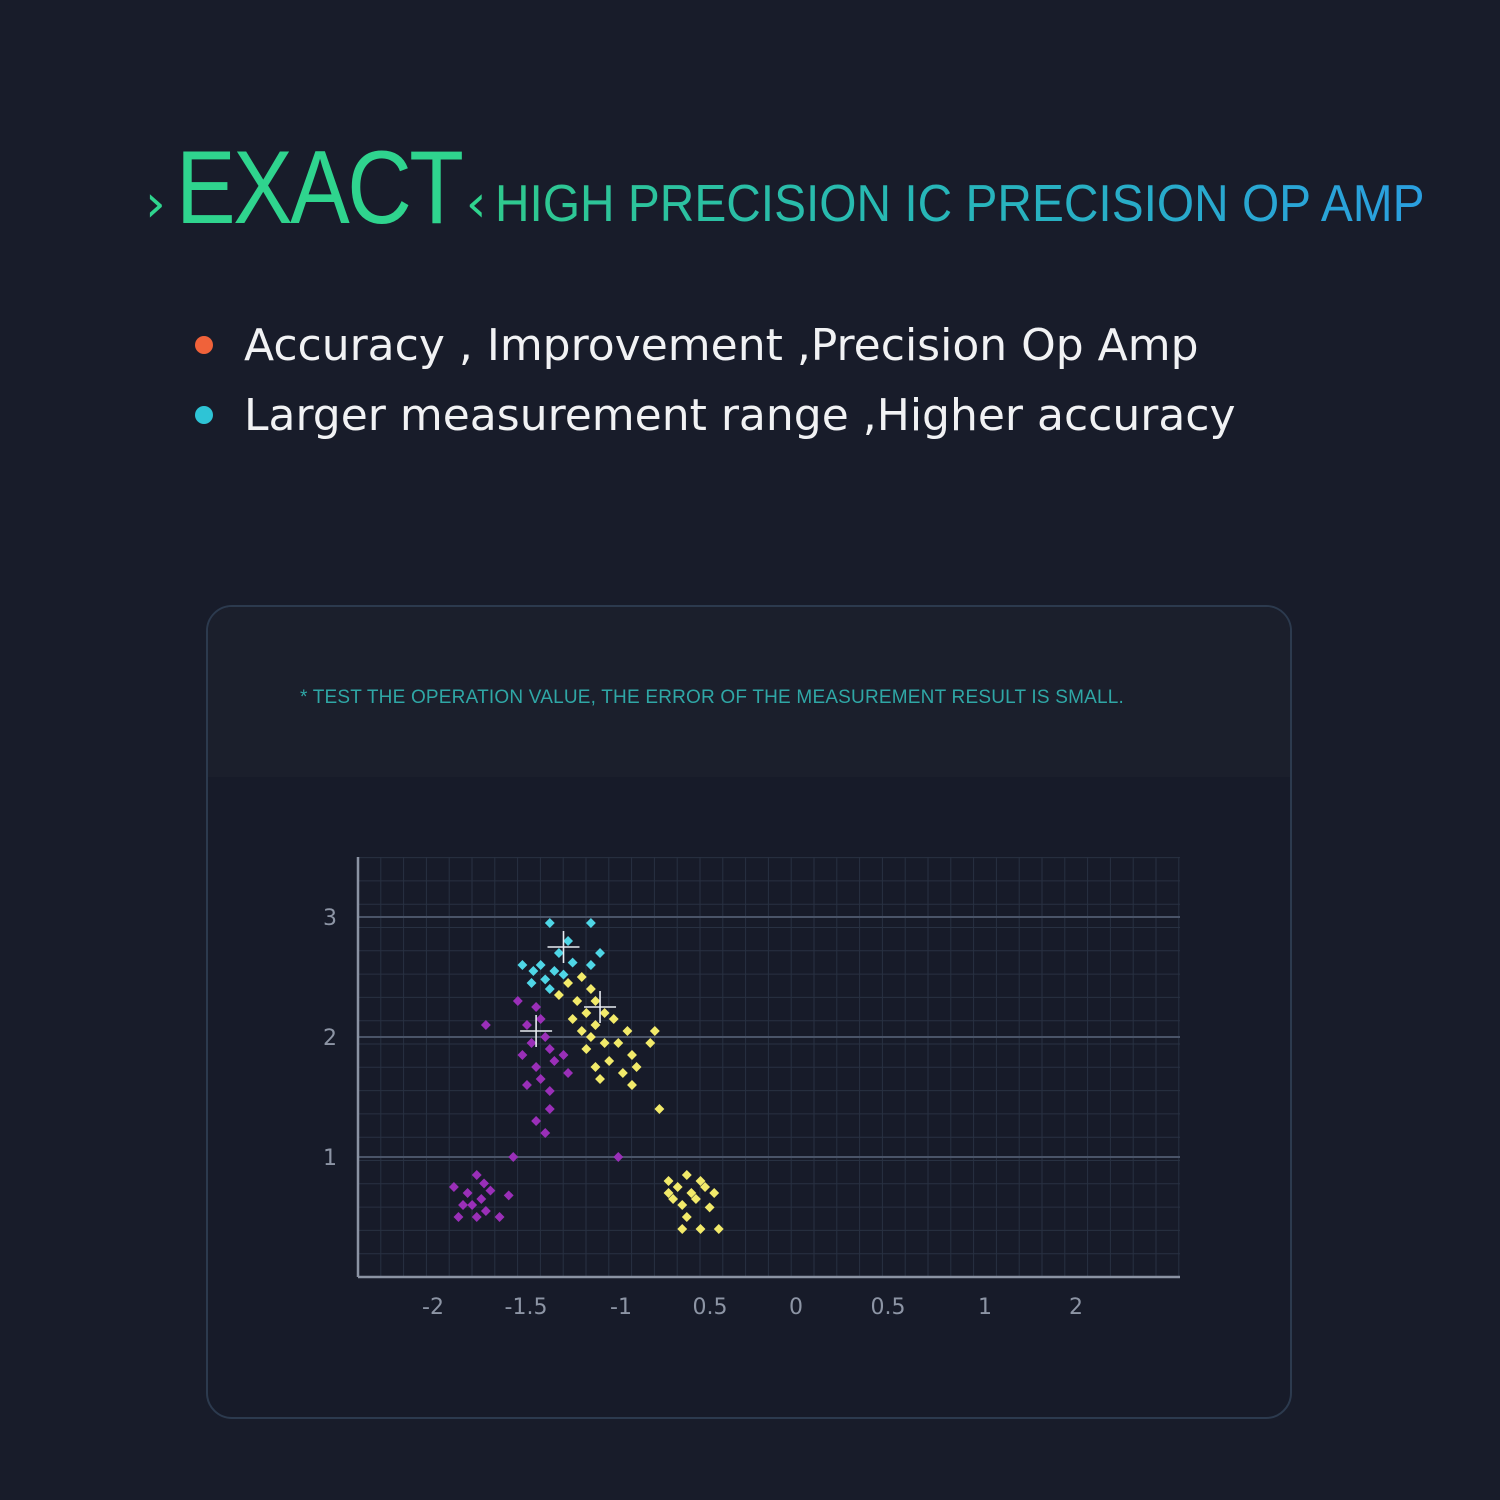 The height and width of the screenshot is (1500, 1500). Describe the element at coordinates (204, 415) in the screenshot. I see `cyan-dot-icon` at that location.